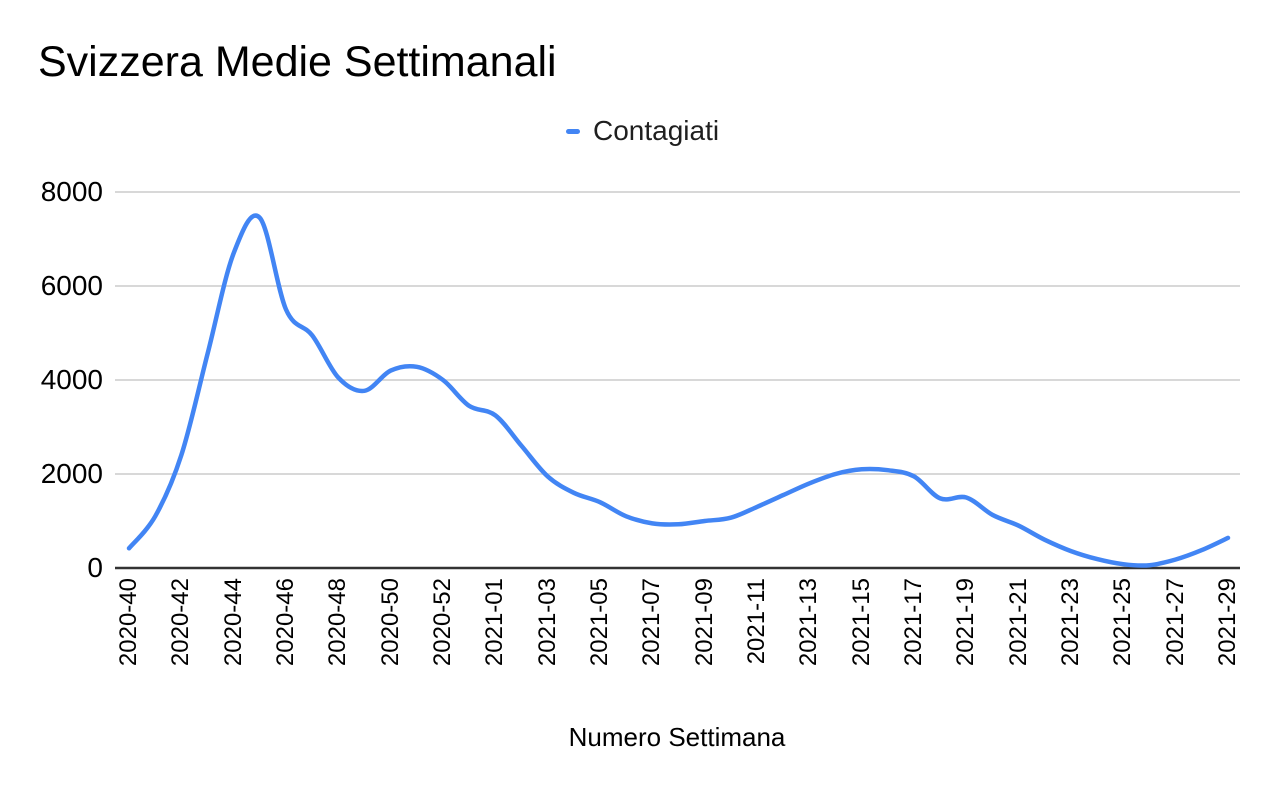  What do you see at coordinates (704, 622) in the screenshot?
I see `x-tick-label: 2021-09` at bounding box center [704, 622].